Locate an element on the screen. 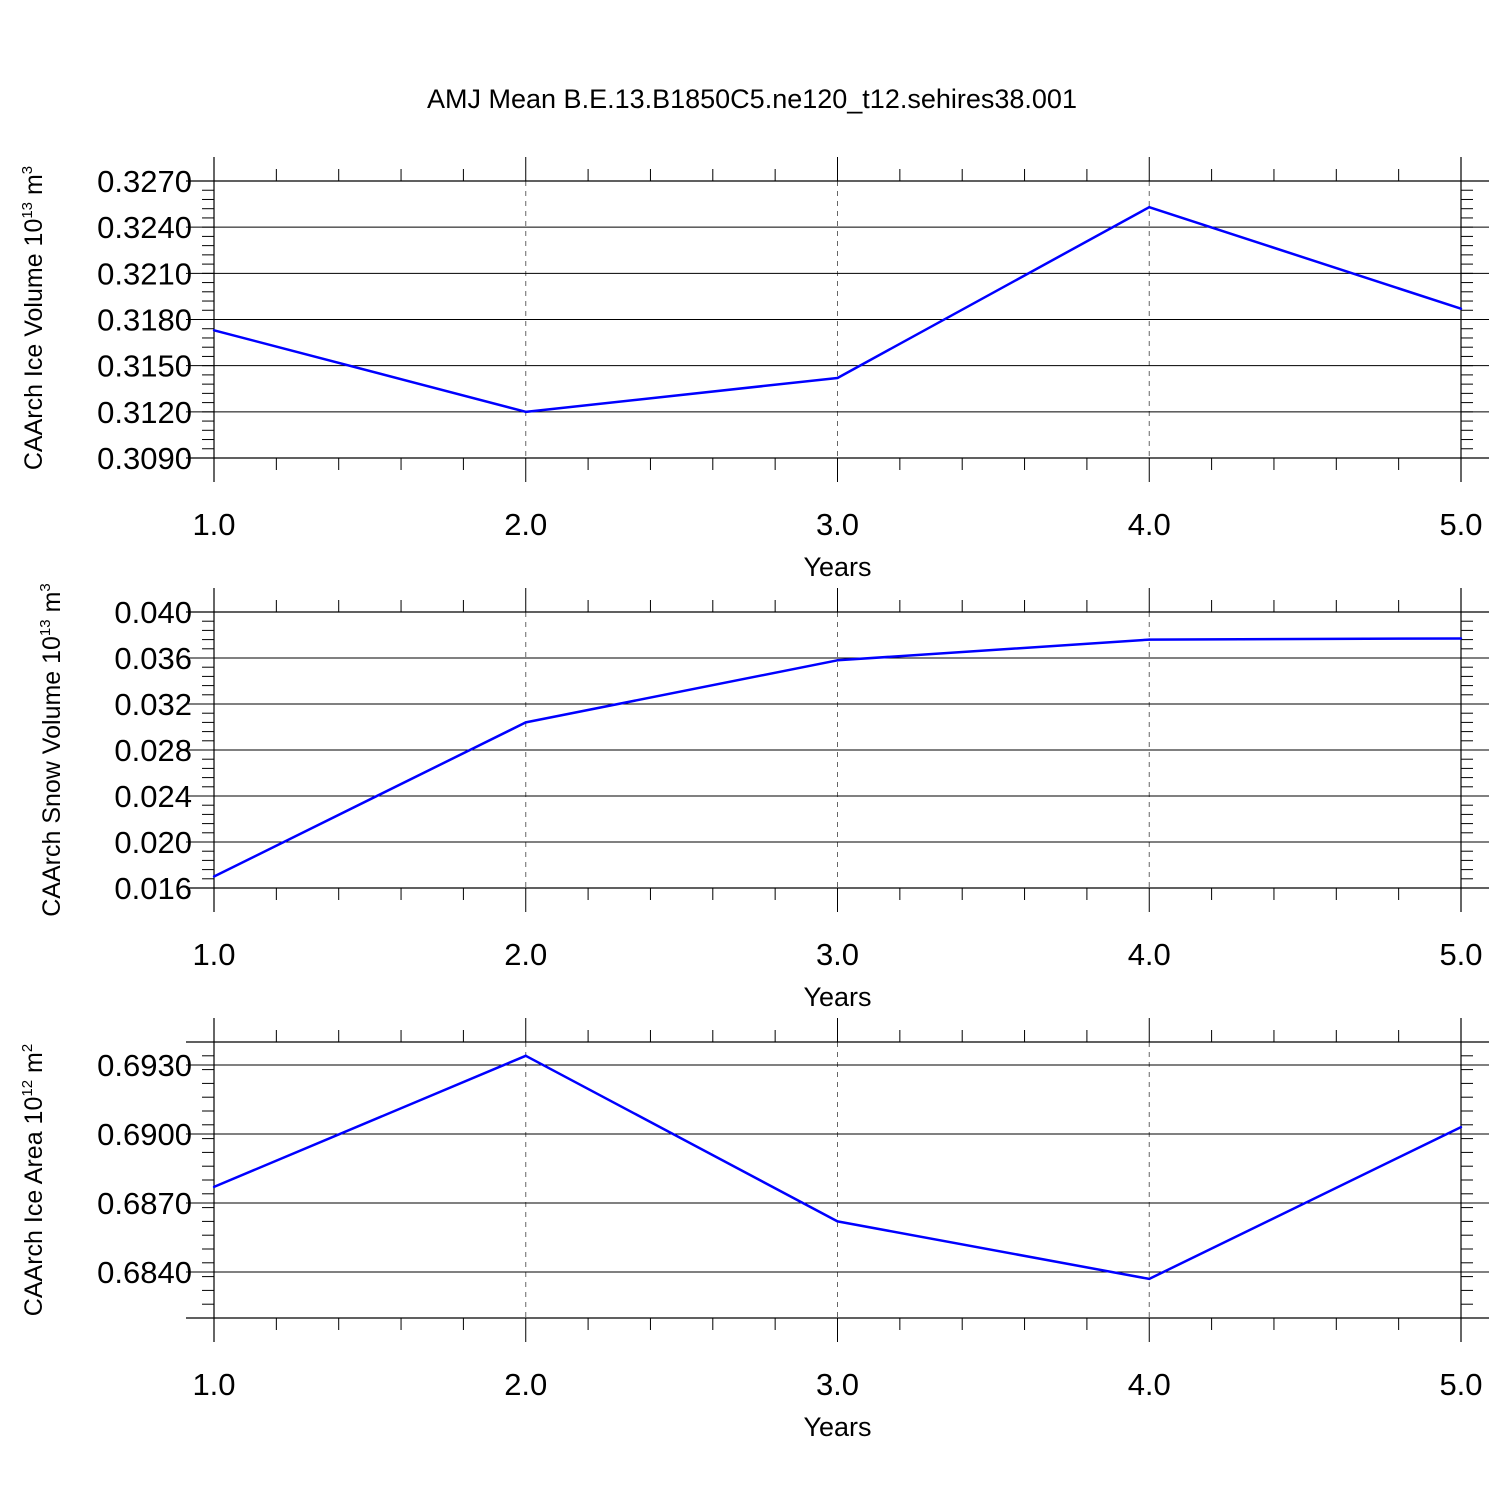 Image resolution: width=1500 pixels, height=1500 pixels. y-tick-label: 0.3210 is located at coordinates (144, 273).